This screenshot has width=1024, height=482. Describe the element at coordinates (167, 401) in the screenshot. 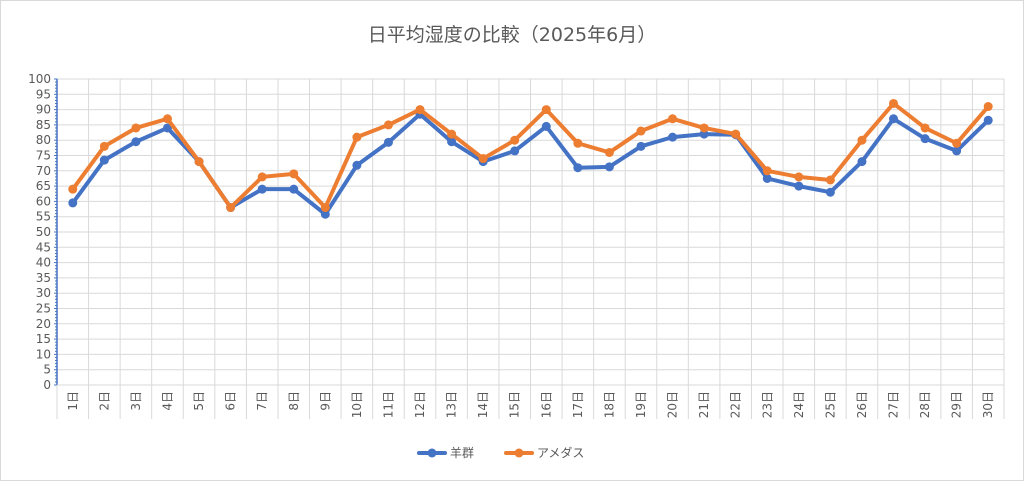

I see `x-tick-label: 4日` at that location.